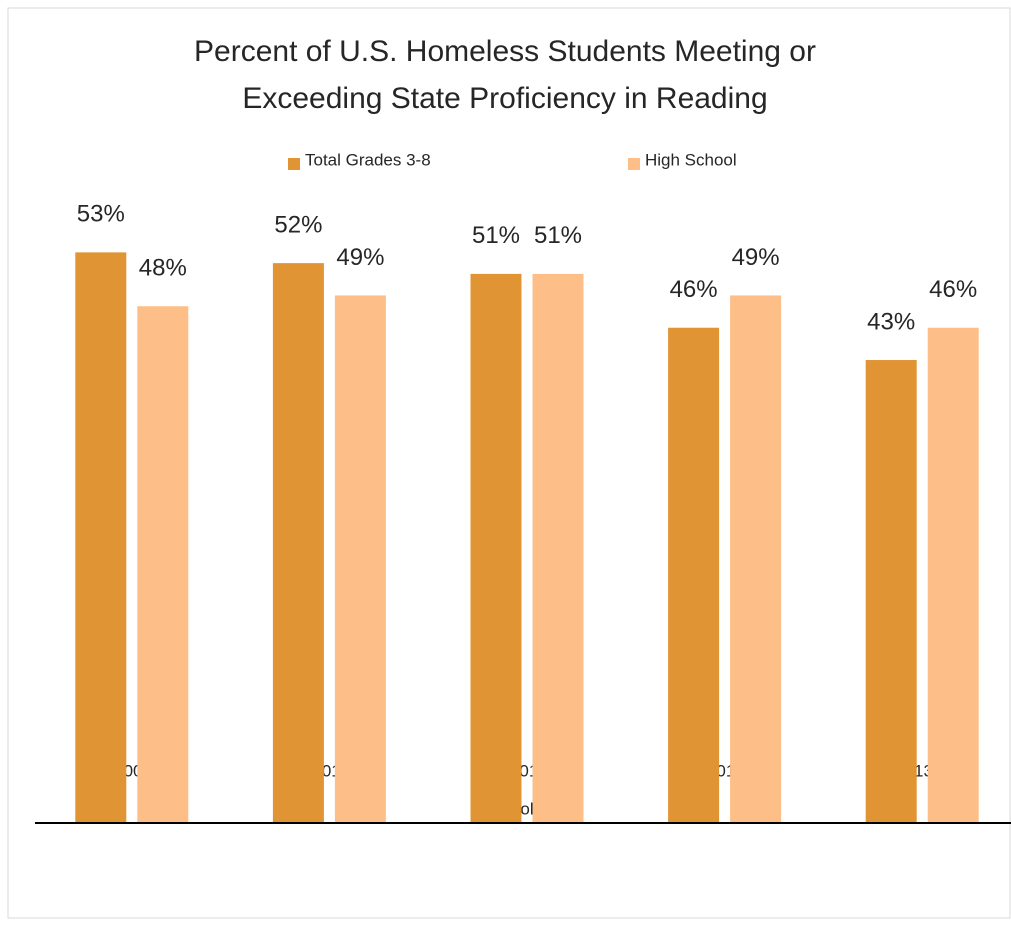 This screenshot has width=1011, height=936. Describe the element at coordinates (691, 159) in the screenshot. I see `legend-label: High School` at that location.